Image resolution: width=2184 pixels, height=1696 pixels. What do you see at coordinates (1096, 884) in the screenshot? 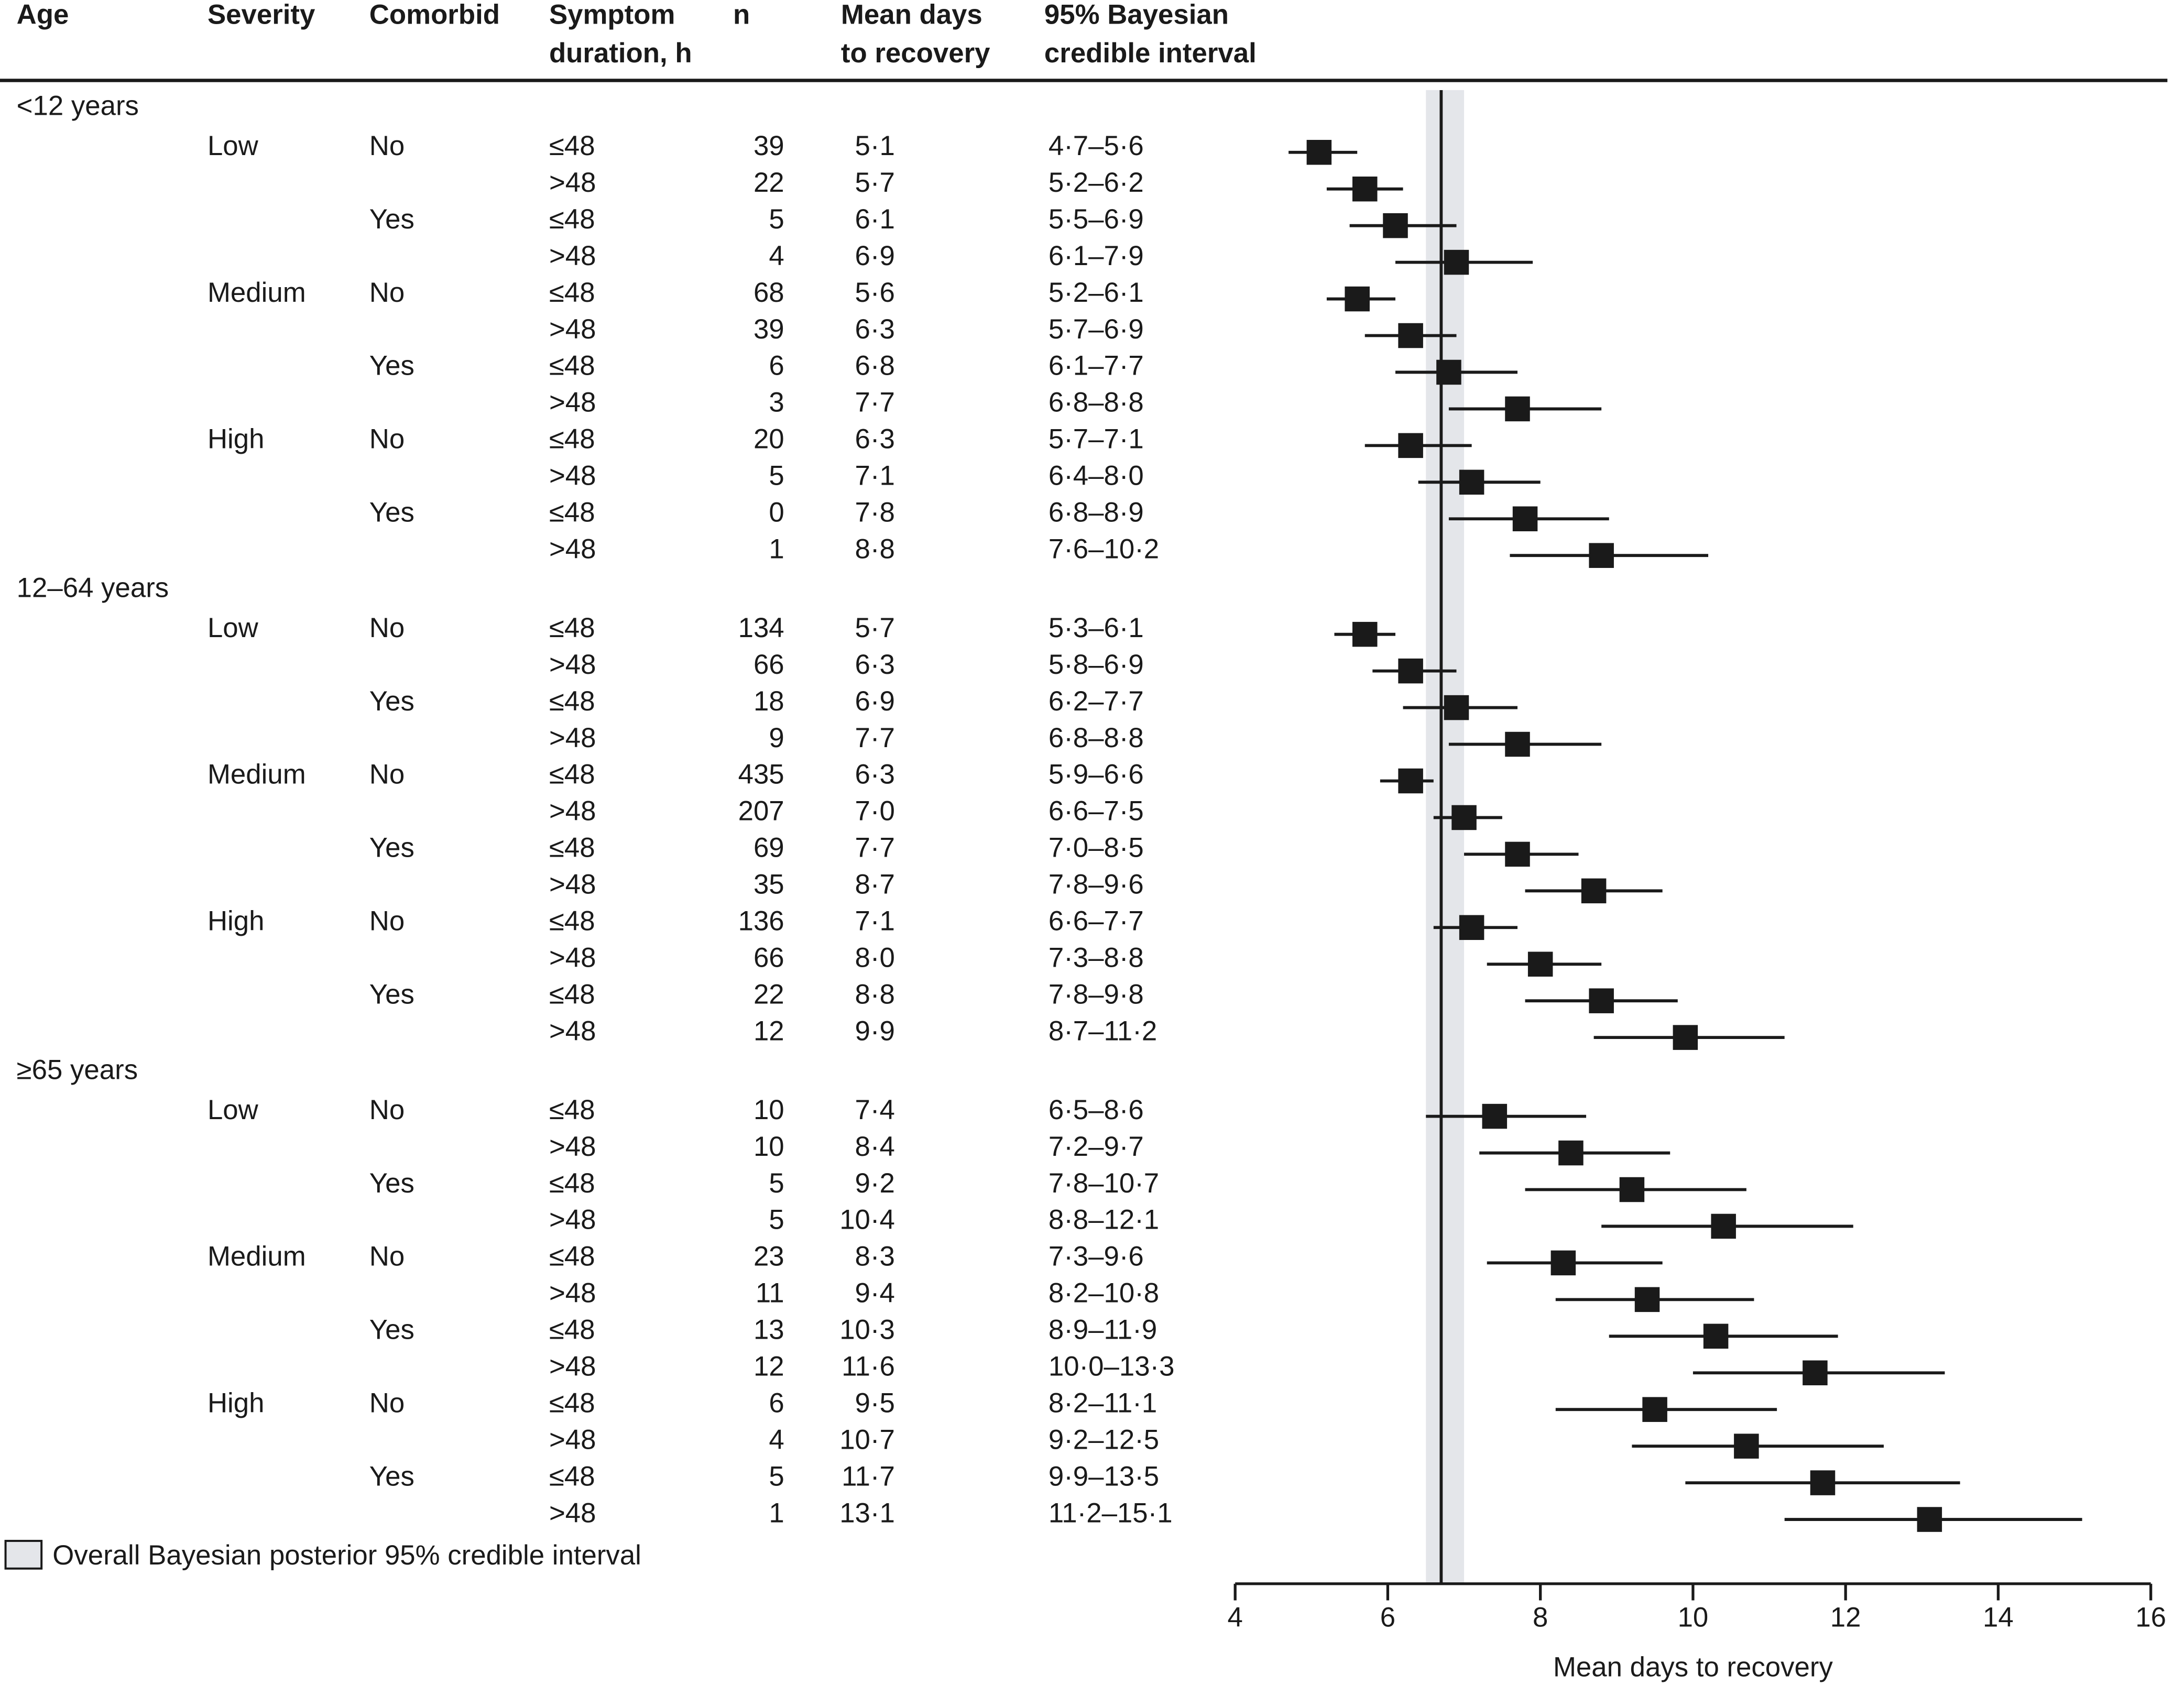
I see `ci-cell: 7·8–9·6` at bounding box center [1096, 884].